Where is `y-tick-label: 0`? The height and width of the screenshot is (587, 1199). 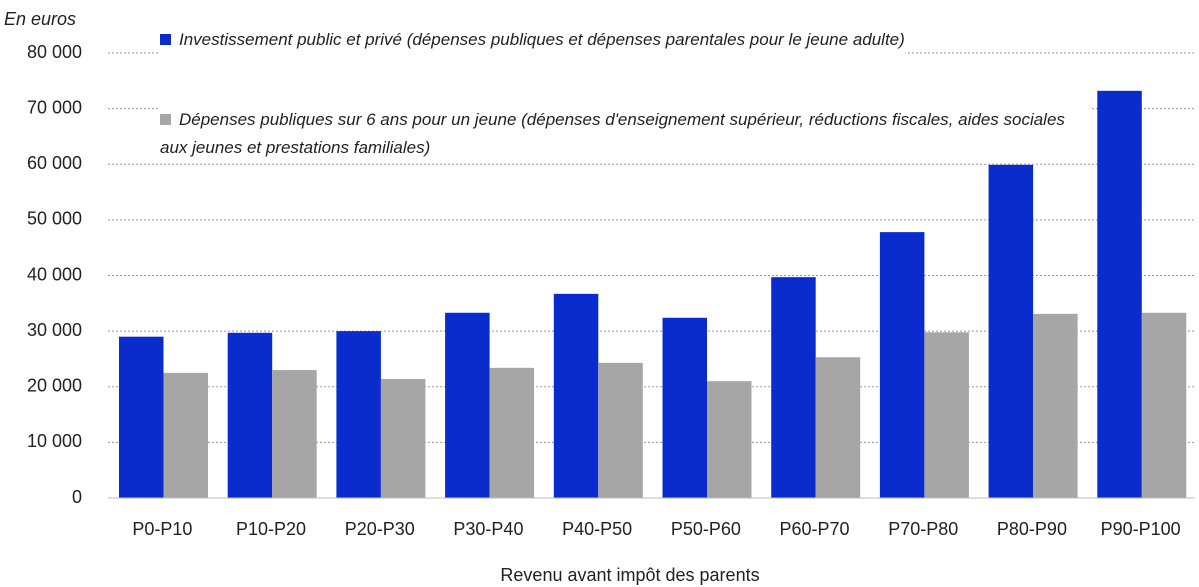 y-tick-label: 0 is located at coordinates (77, 497).